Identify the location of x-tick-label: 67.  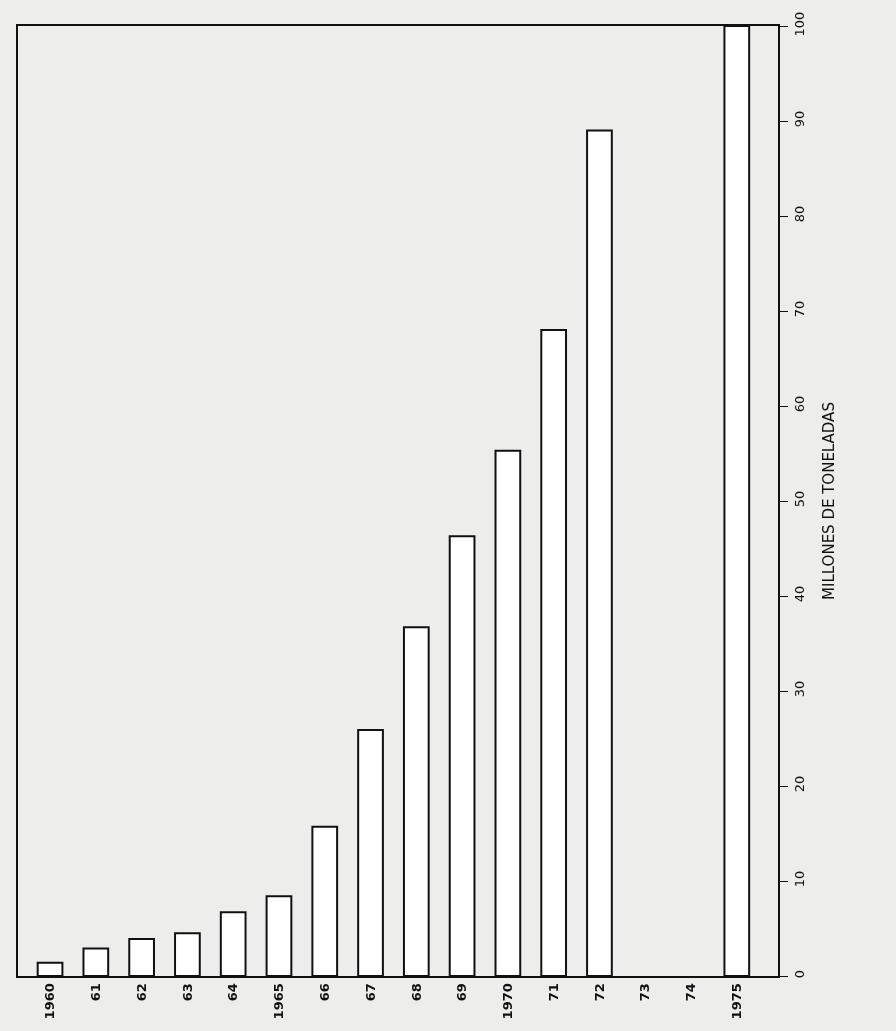
(370, 992).